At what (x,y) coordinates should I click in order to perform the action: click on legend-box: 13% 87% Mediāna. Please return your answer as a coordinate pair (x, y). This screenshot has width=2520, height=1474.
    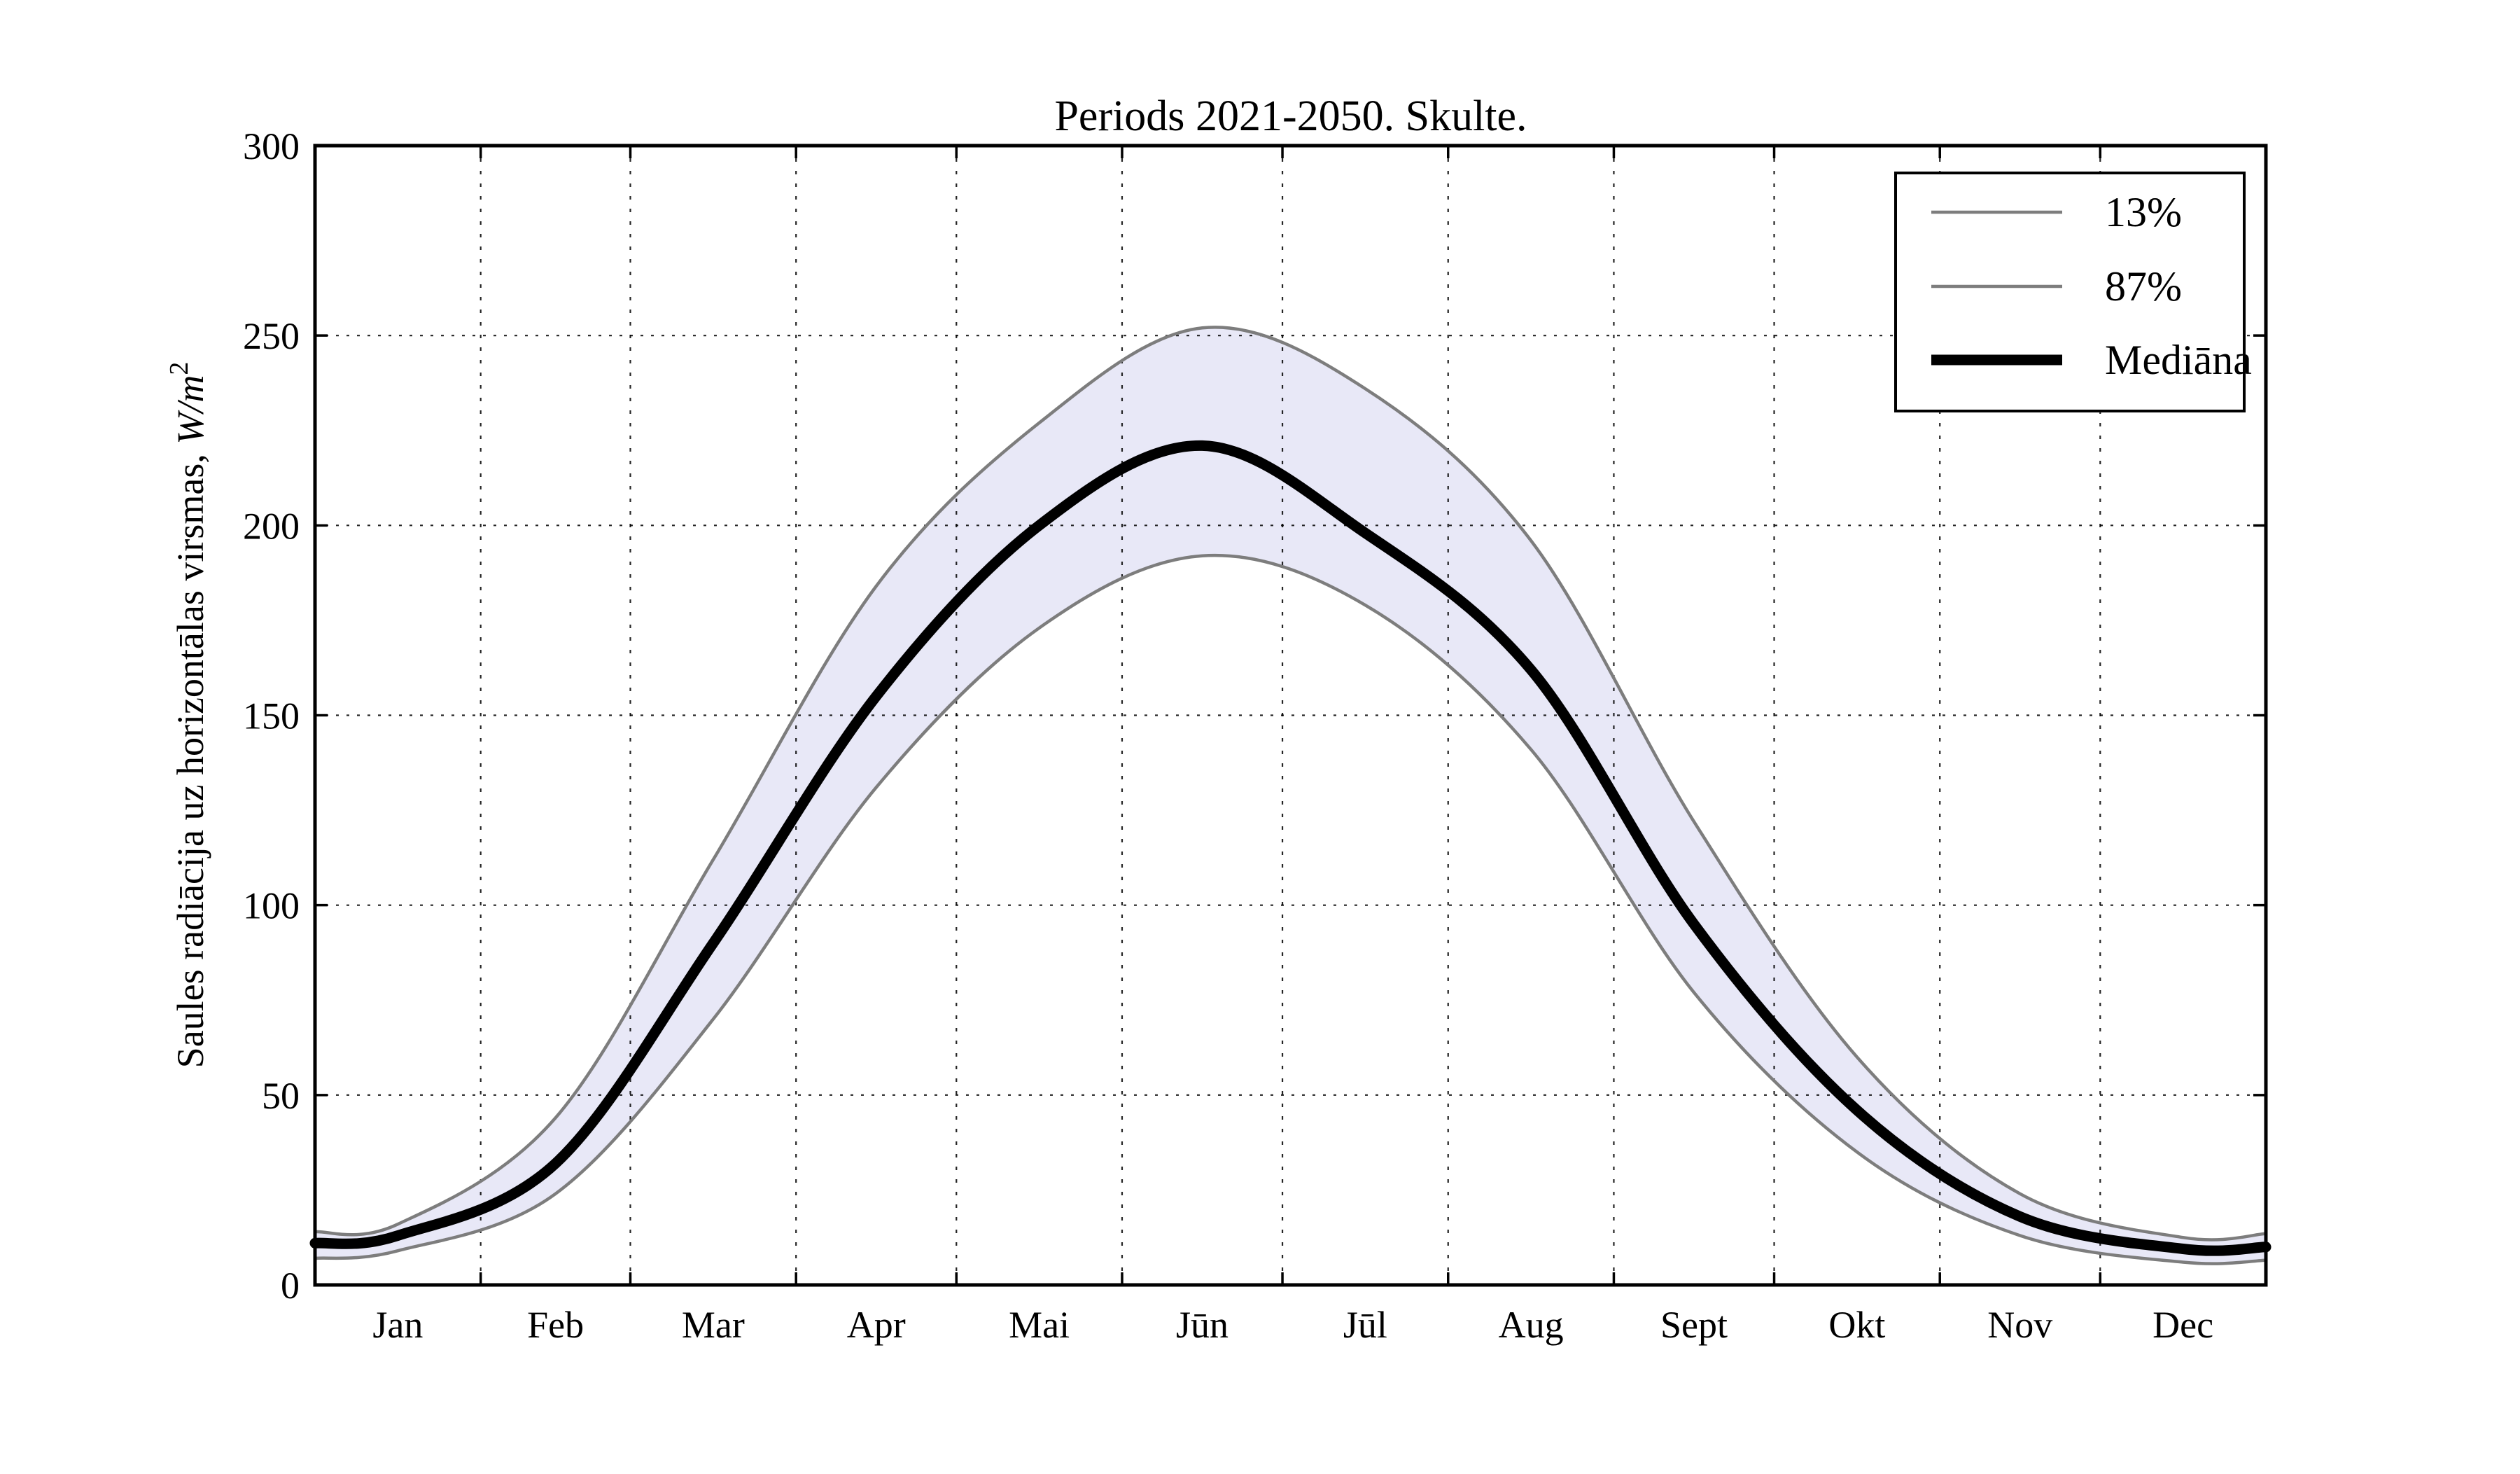
    Looking at the image, I should click on (2073, 292).